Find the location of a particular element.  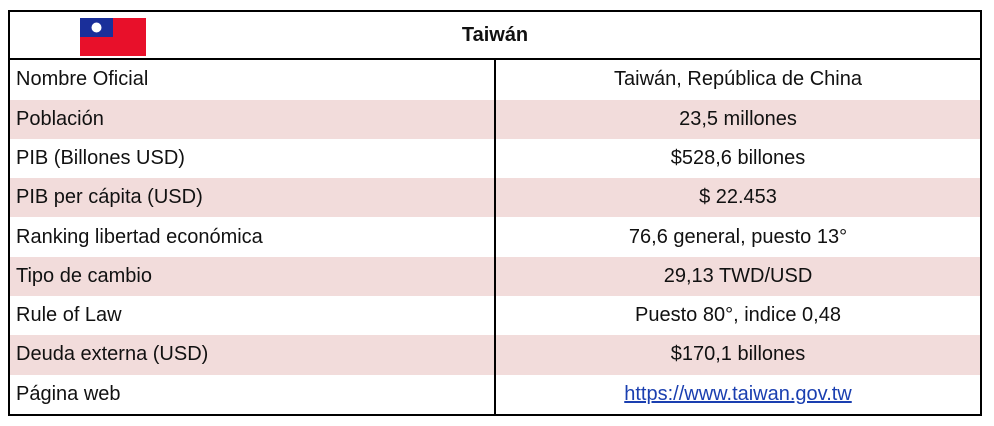

row-label: Nombre Oficial is located at coordinates (253, 79).